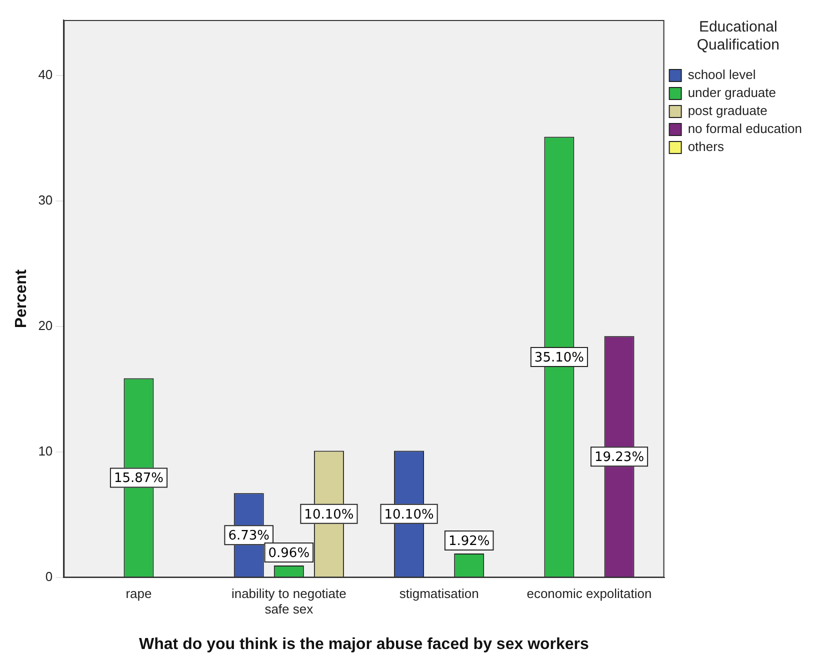 The width and height of the screenshot is (830, 670). I want to click on data-label: 19.23%, so click(619, 457).